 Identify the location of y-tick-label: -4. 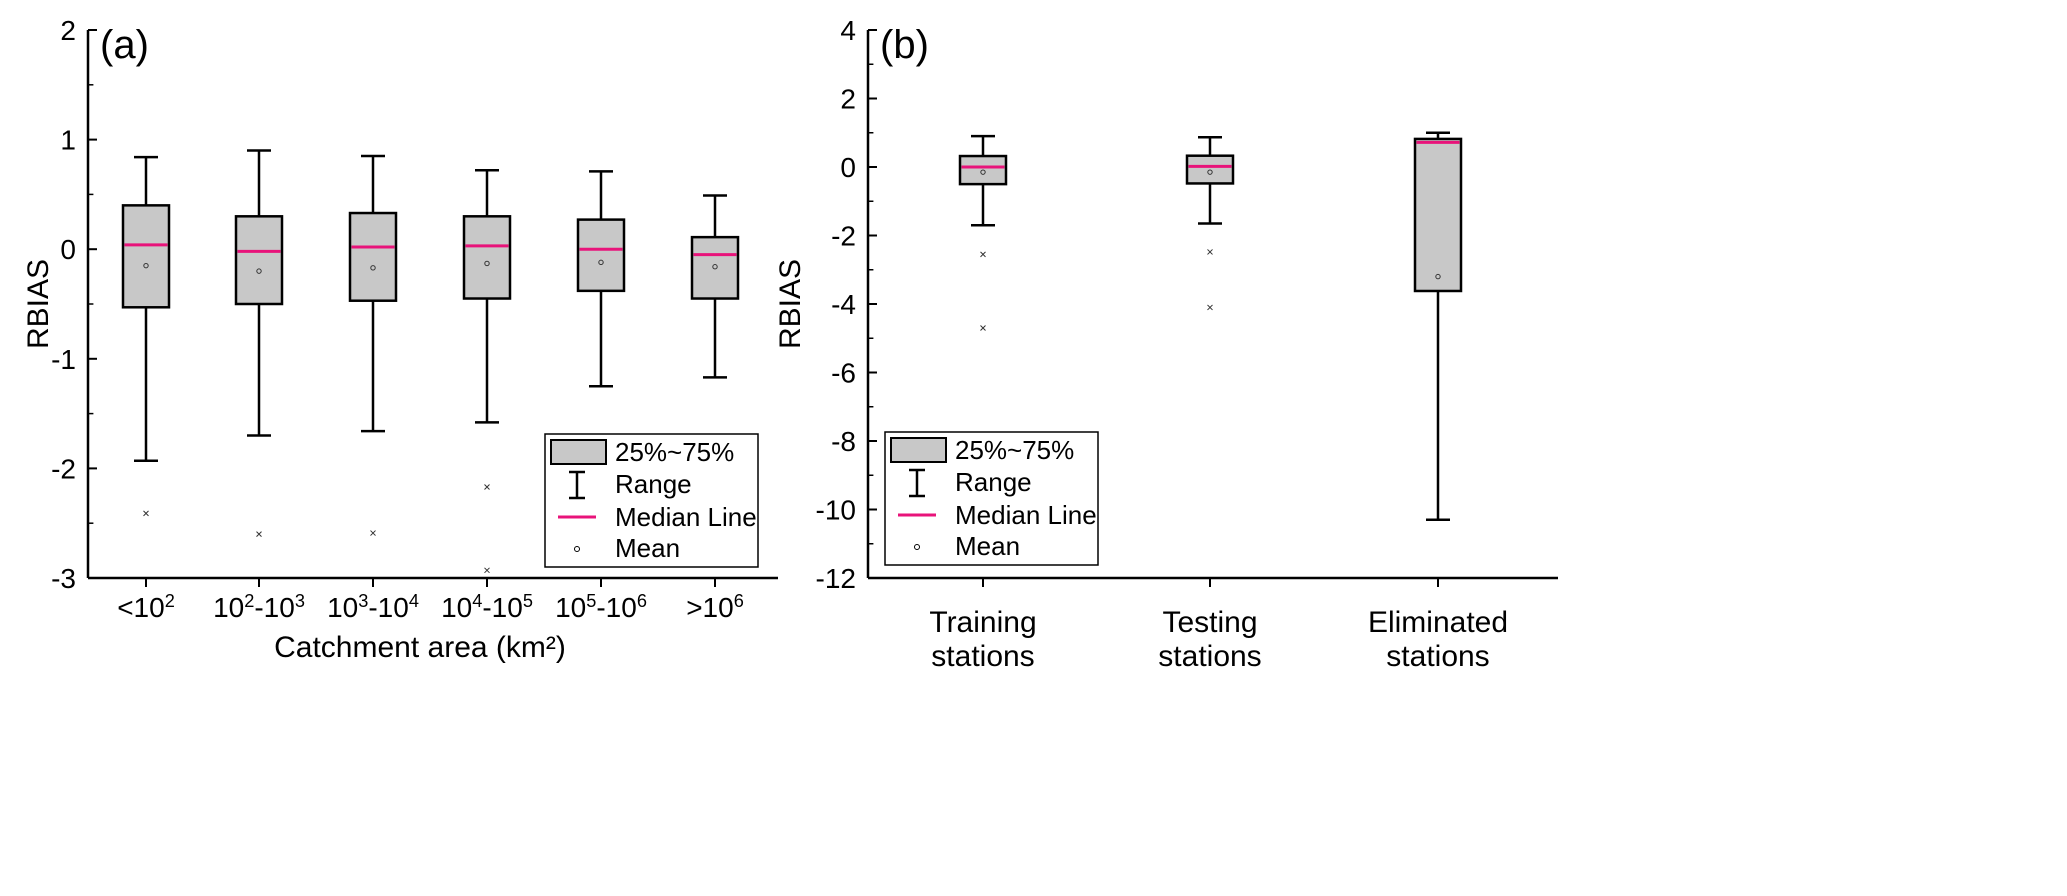
(843, 304).